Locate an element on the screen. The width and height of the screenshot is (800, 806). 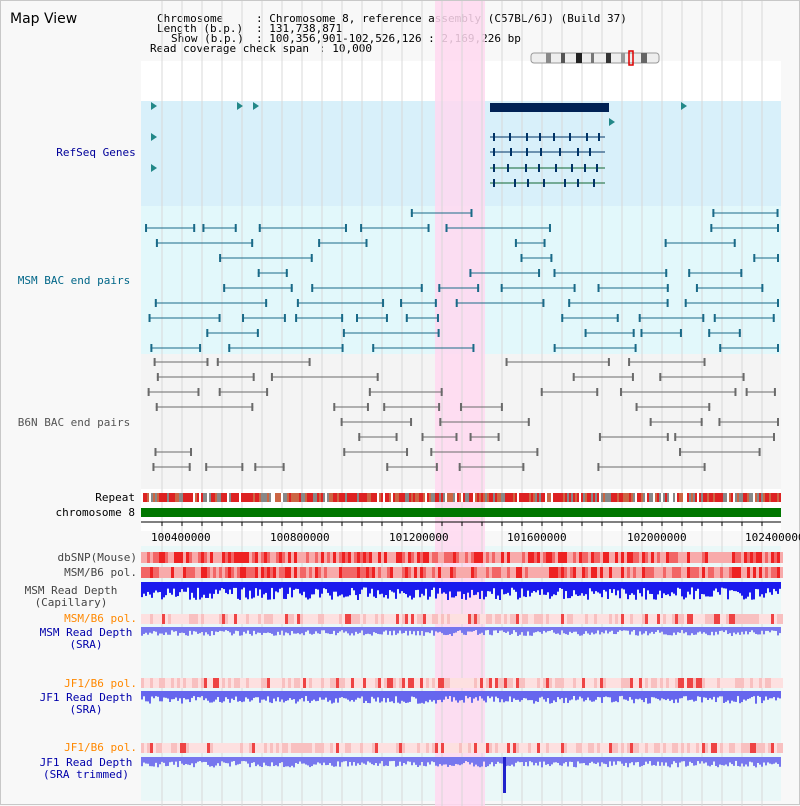
msm-b6-pol-2-label: MSM/B6 pol. is located at coordinates (100, 618).